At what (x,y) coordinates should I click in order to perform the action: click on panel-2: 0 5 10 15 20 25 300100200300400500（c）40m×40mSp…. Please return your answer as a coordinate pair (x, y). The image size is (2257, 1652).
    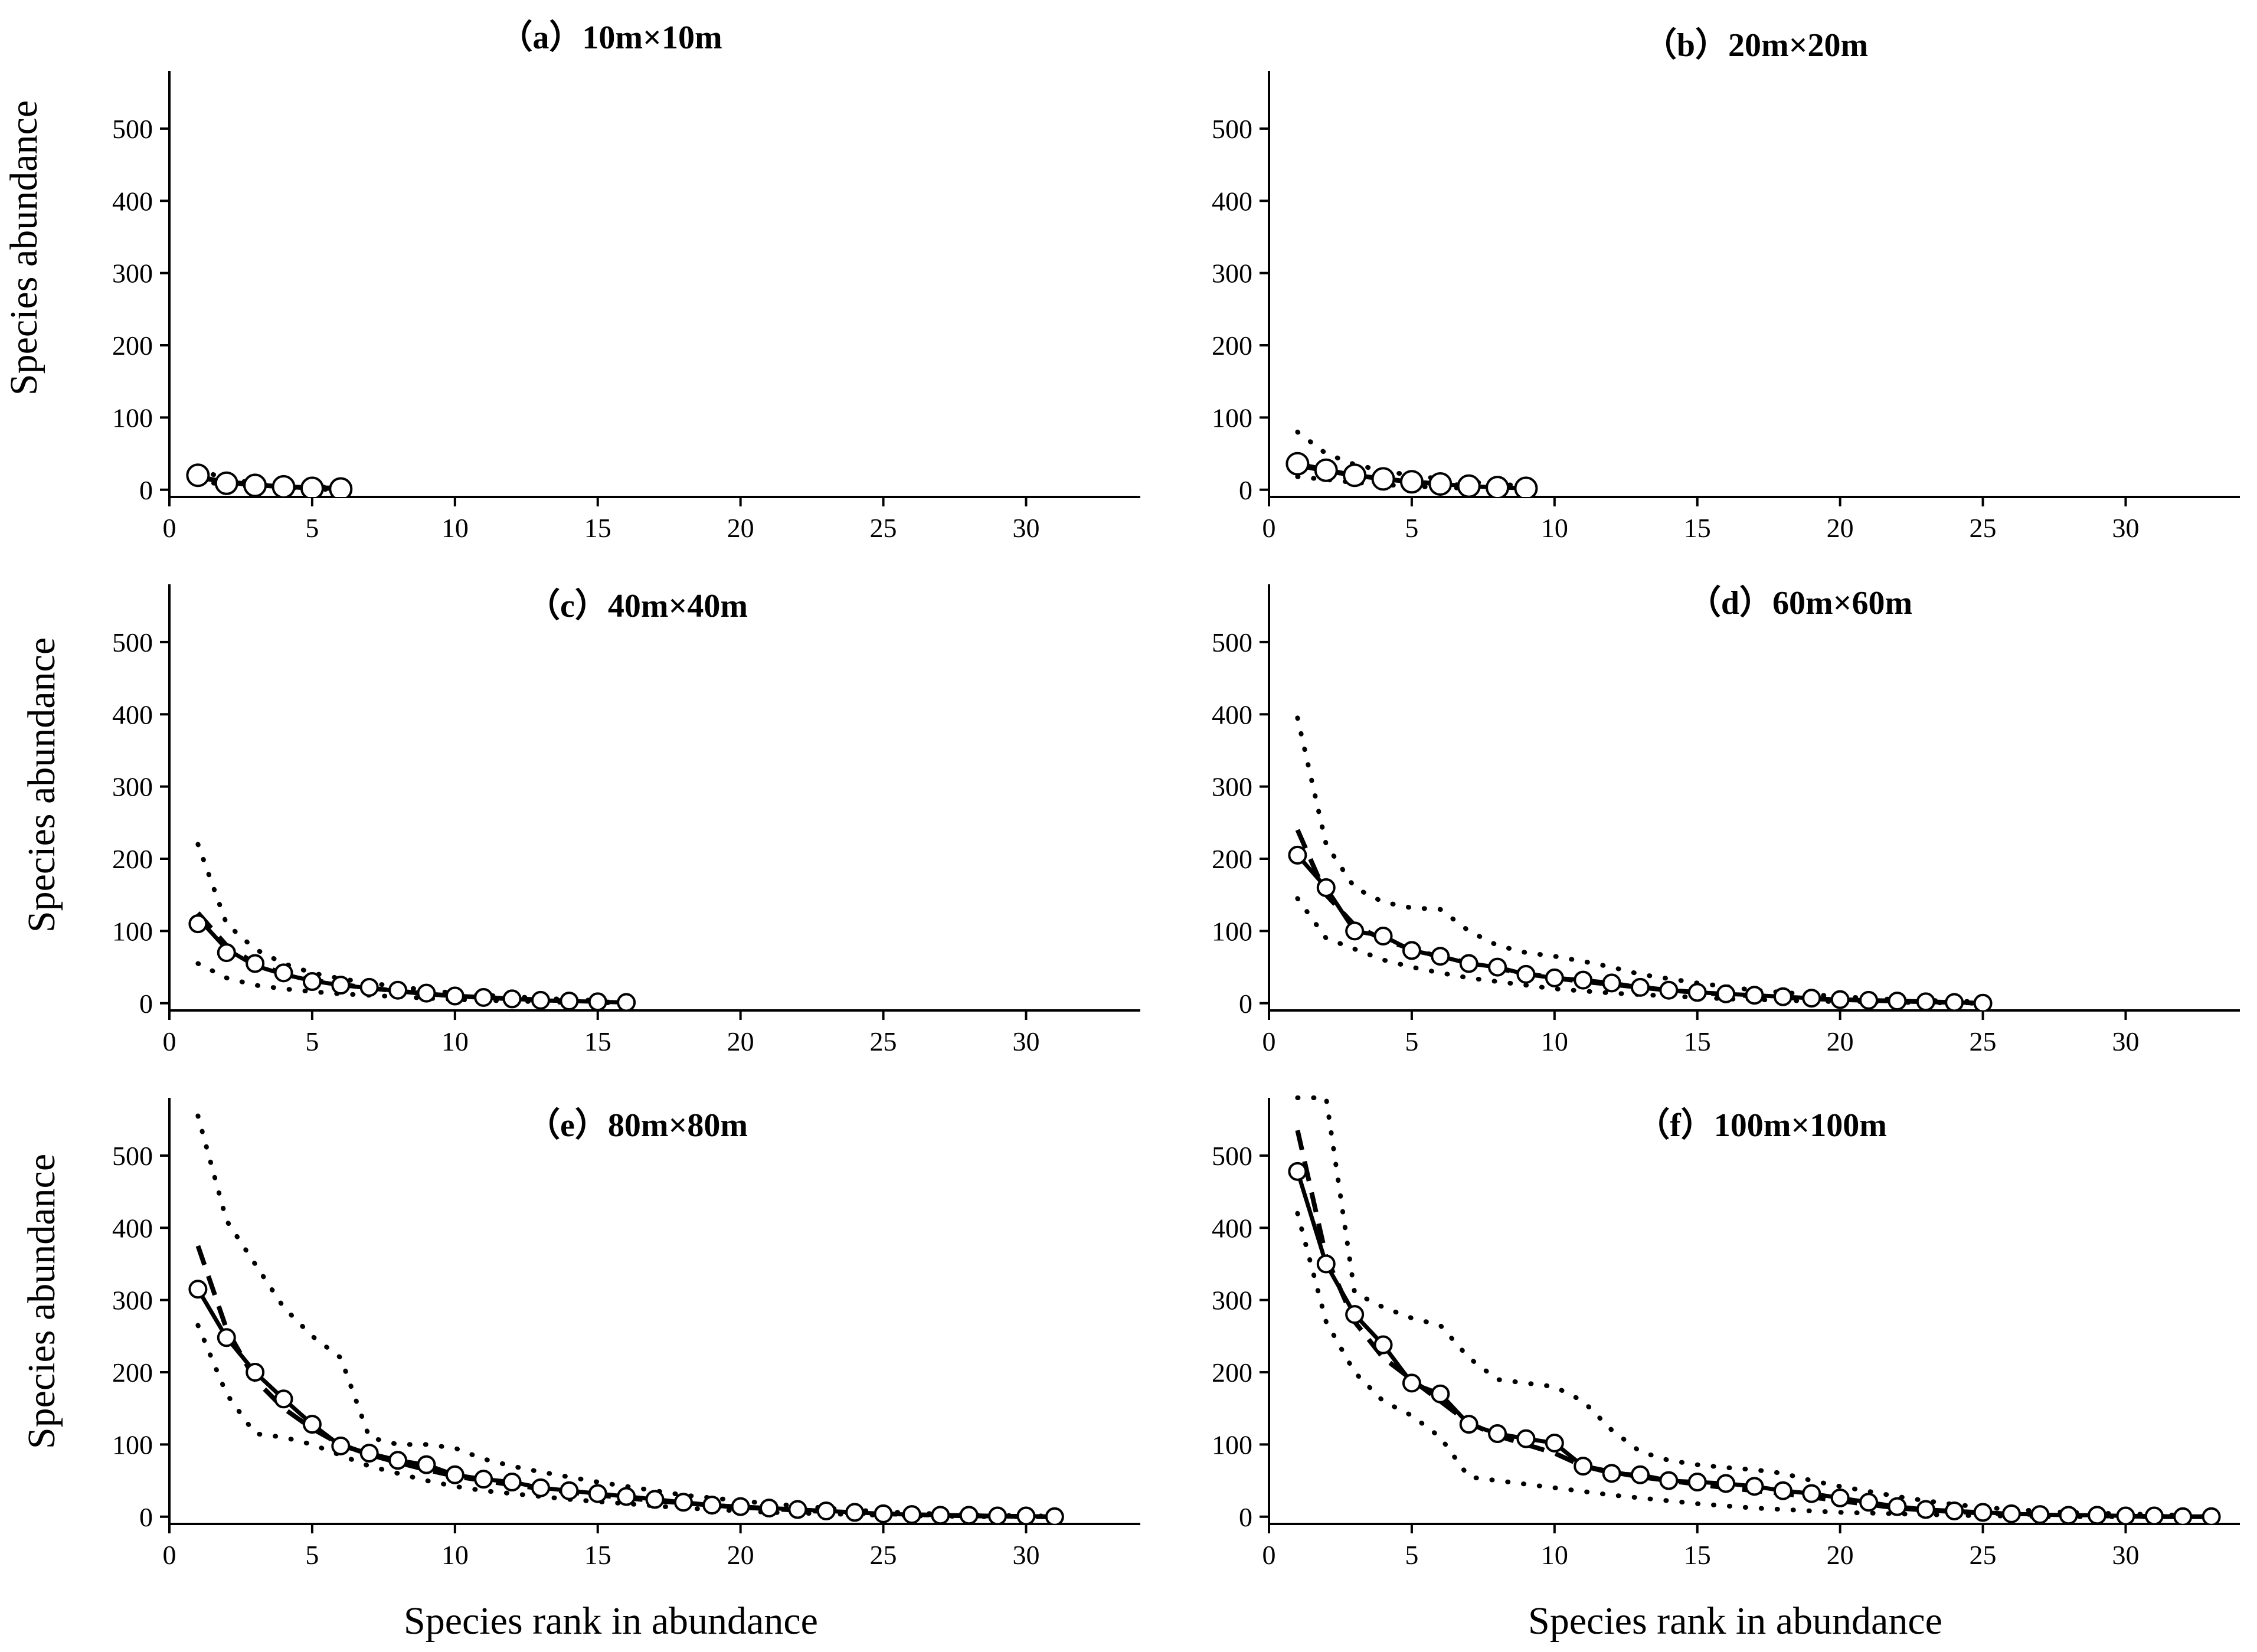
    Looking at the image, I should click on (580, 820).